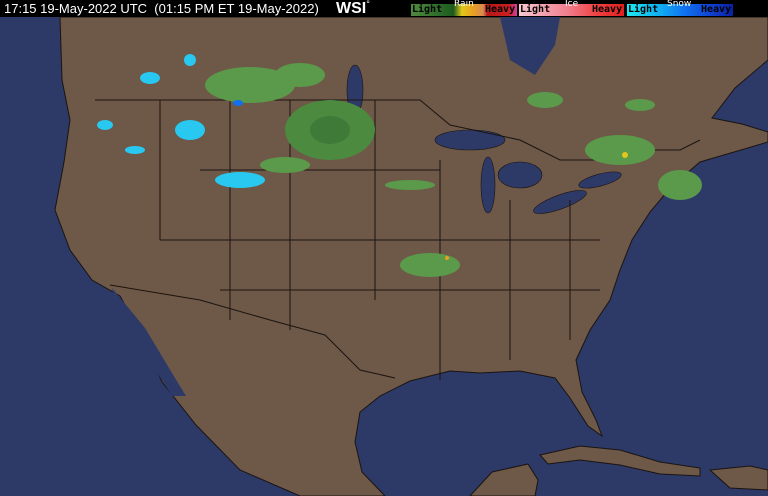 This screenshot has height=496, width=768. What do you see at coordinates (607, 9) in the screenshot?
I see `ice-heavy-label: Heavy` at bounding box center [607, 9].